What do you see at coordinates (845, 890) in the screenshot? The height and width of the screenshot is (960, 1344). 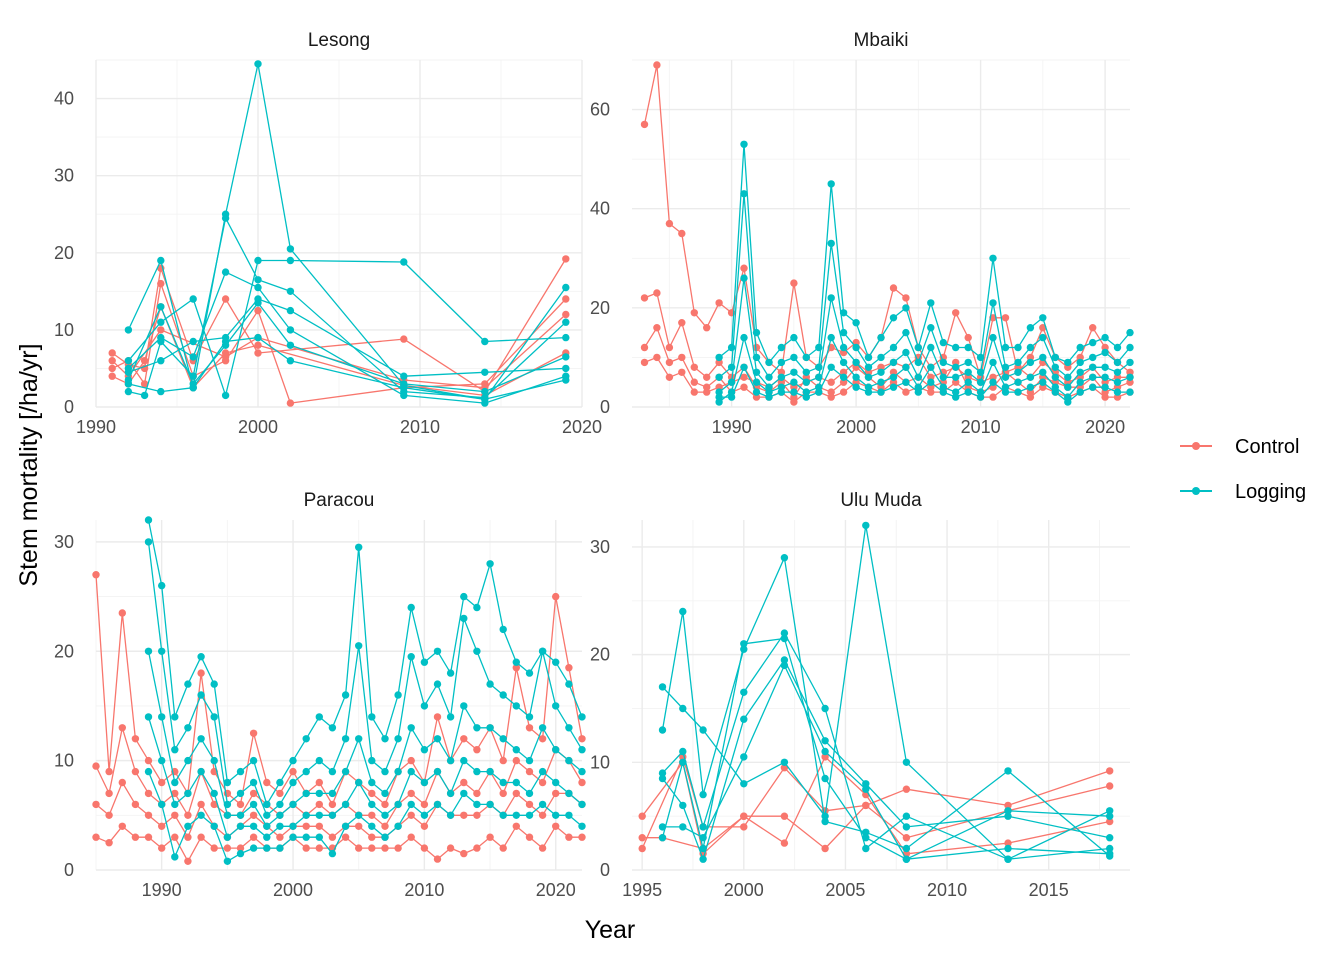 I see `x-tick-label: 2005` at bounding box center [845, 890].